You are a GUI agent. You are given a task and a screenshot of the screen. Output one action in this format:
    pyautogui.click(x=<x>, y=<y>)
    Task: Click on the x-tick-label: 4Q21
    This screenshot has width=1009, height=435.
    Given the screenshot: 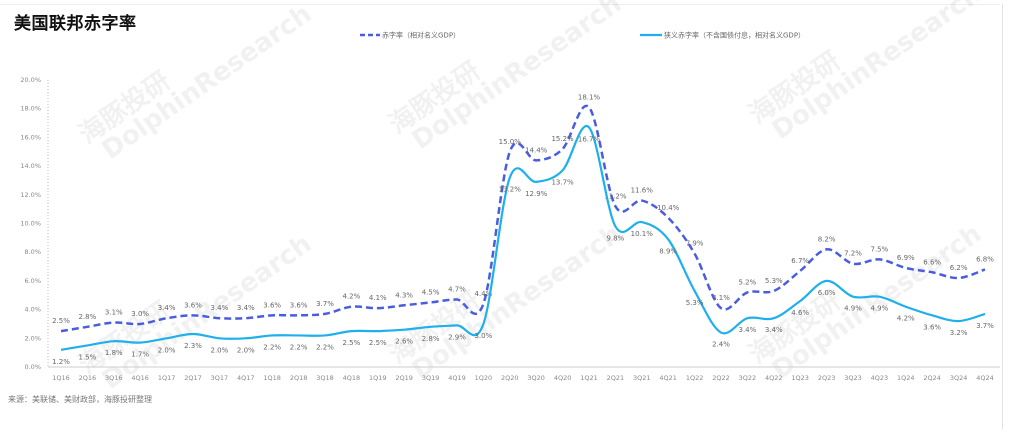 What is the action you would take?
    pyautogui.click(x=668, y=378)
    